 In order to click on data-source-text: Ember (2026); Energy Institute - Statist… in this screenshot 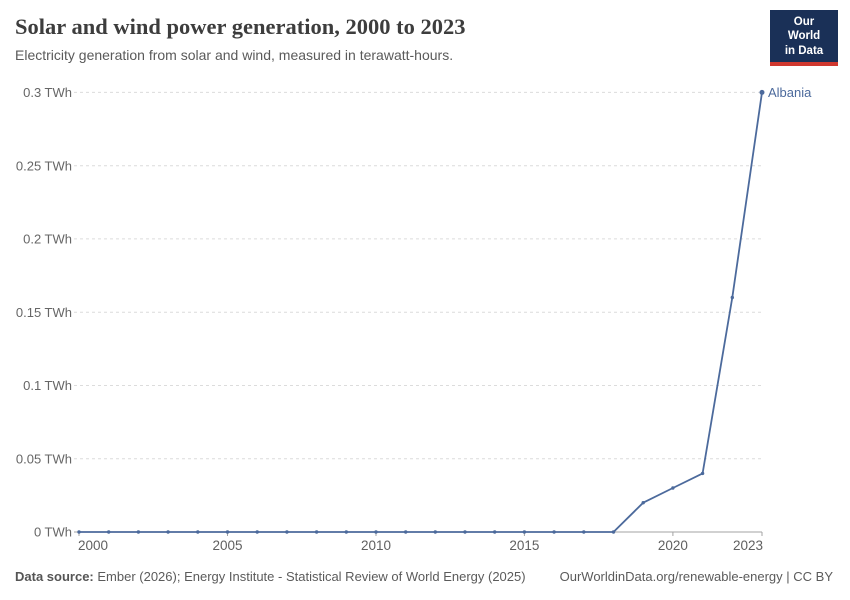, I will do `click(309, 576)`.